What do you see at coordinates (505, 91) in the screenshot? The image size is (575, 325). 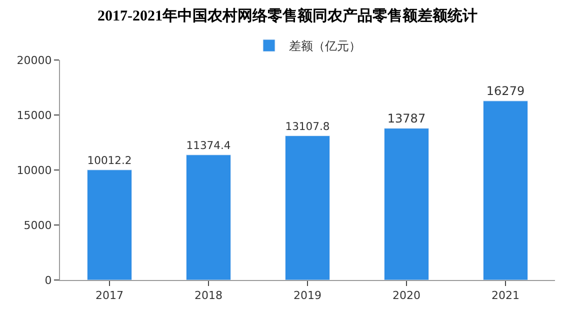 I see `data-label: 16279` at bounding box center [505, 91].